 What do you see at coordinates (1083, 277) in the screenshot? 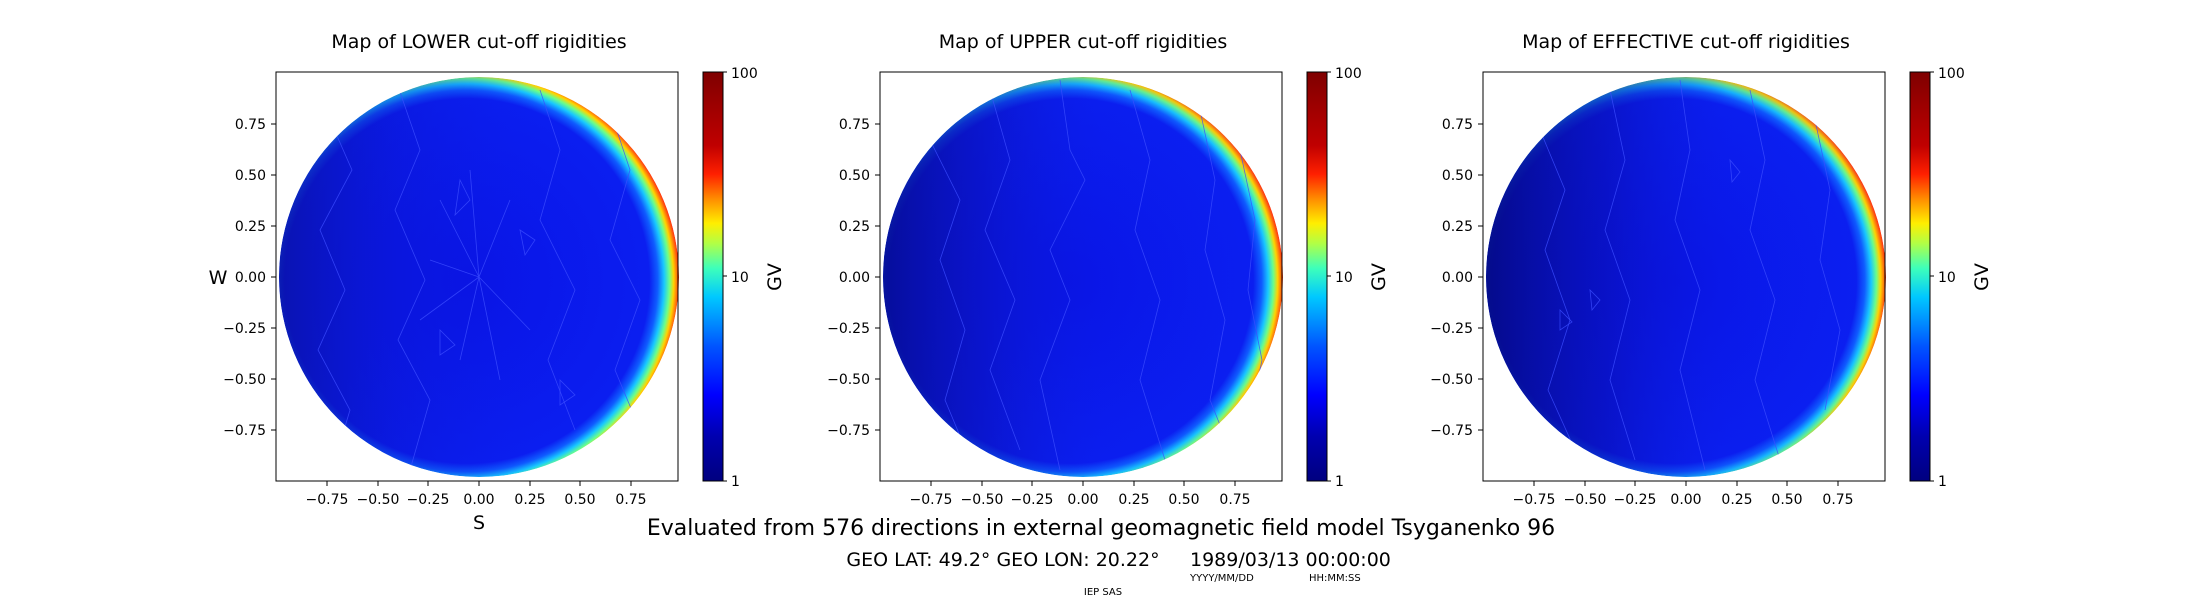
I see `rigidity-map-upper` at bounding box center [1083, 277].